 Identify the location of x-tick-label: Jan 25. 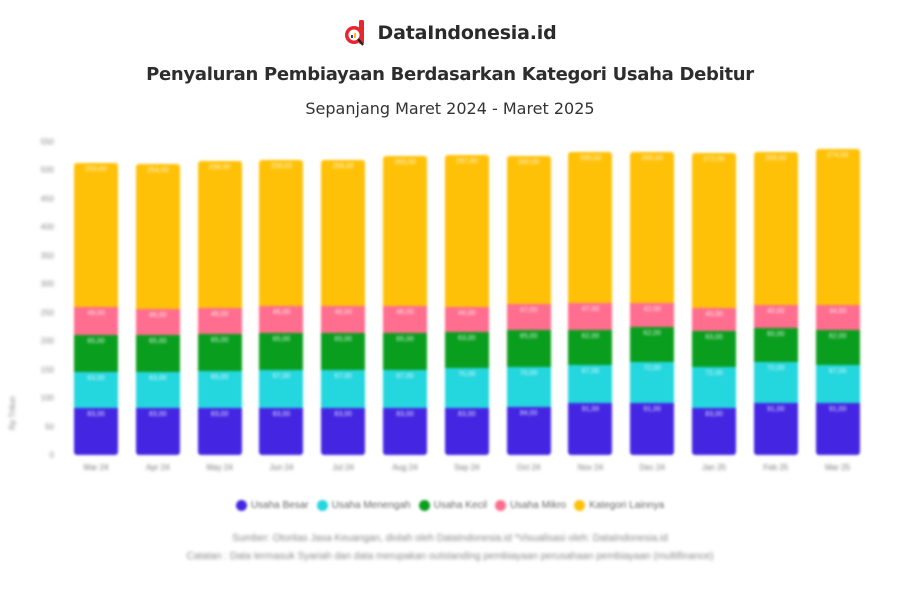
(714, 467).